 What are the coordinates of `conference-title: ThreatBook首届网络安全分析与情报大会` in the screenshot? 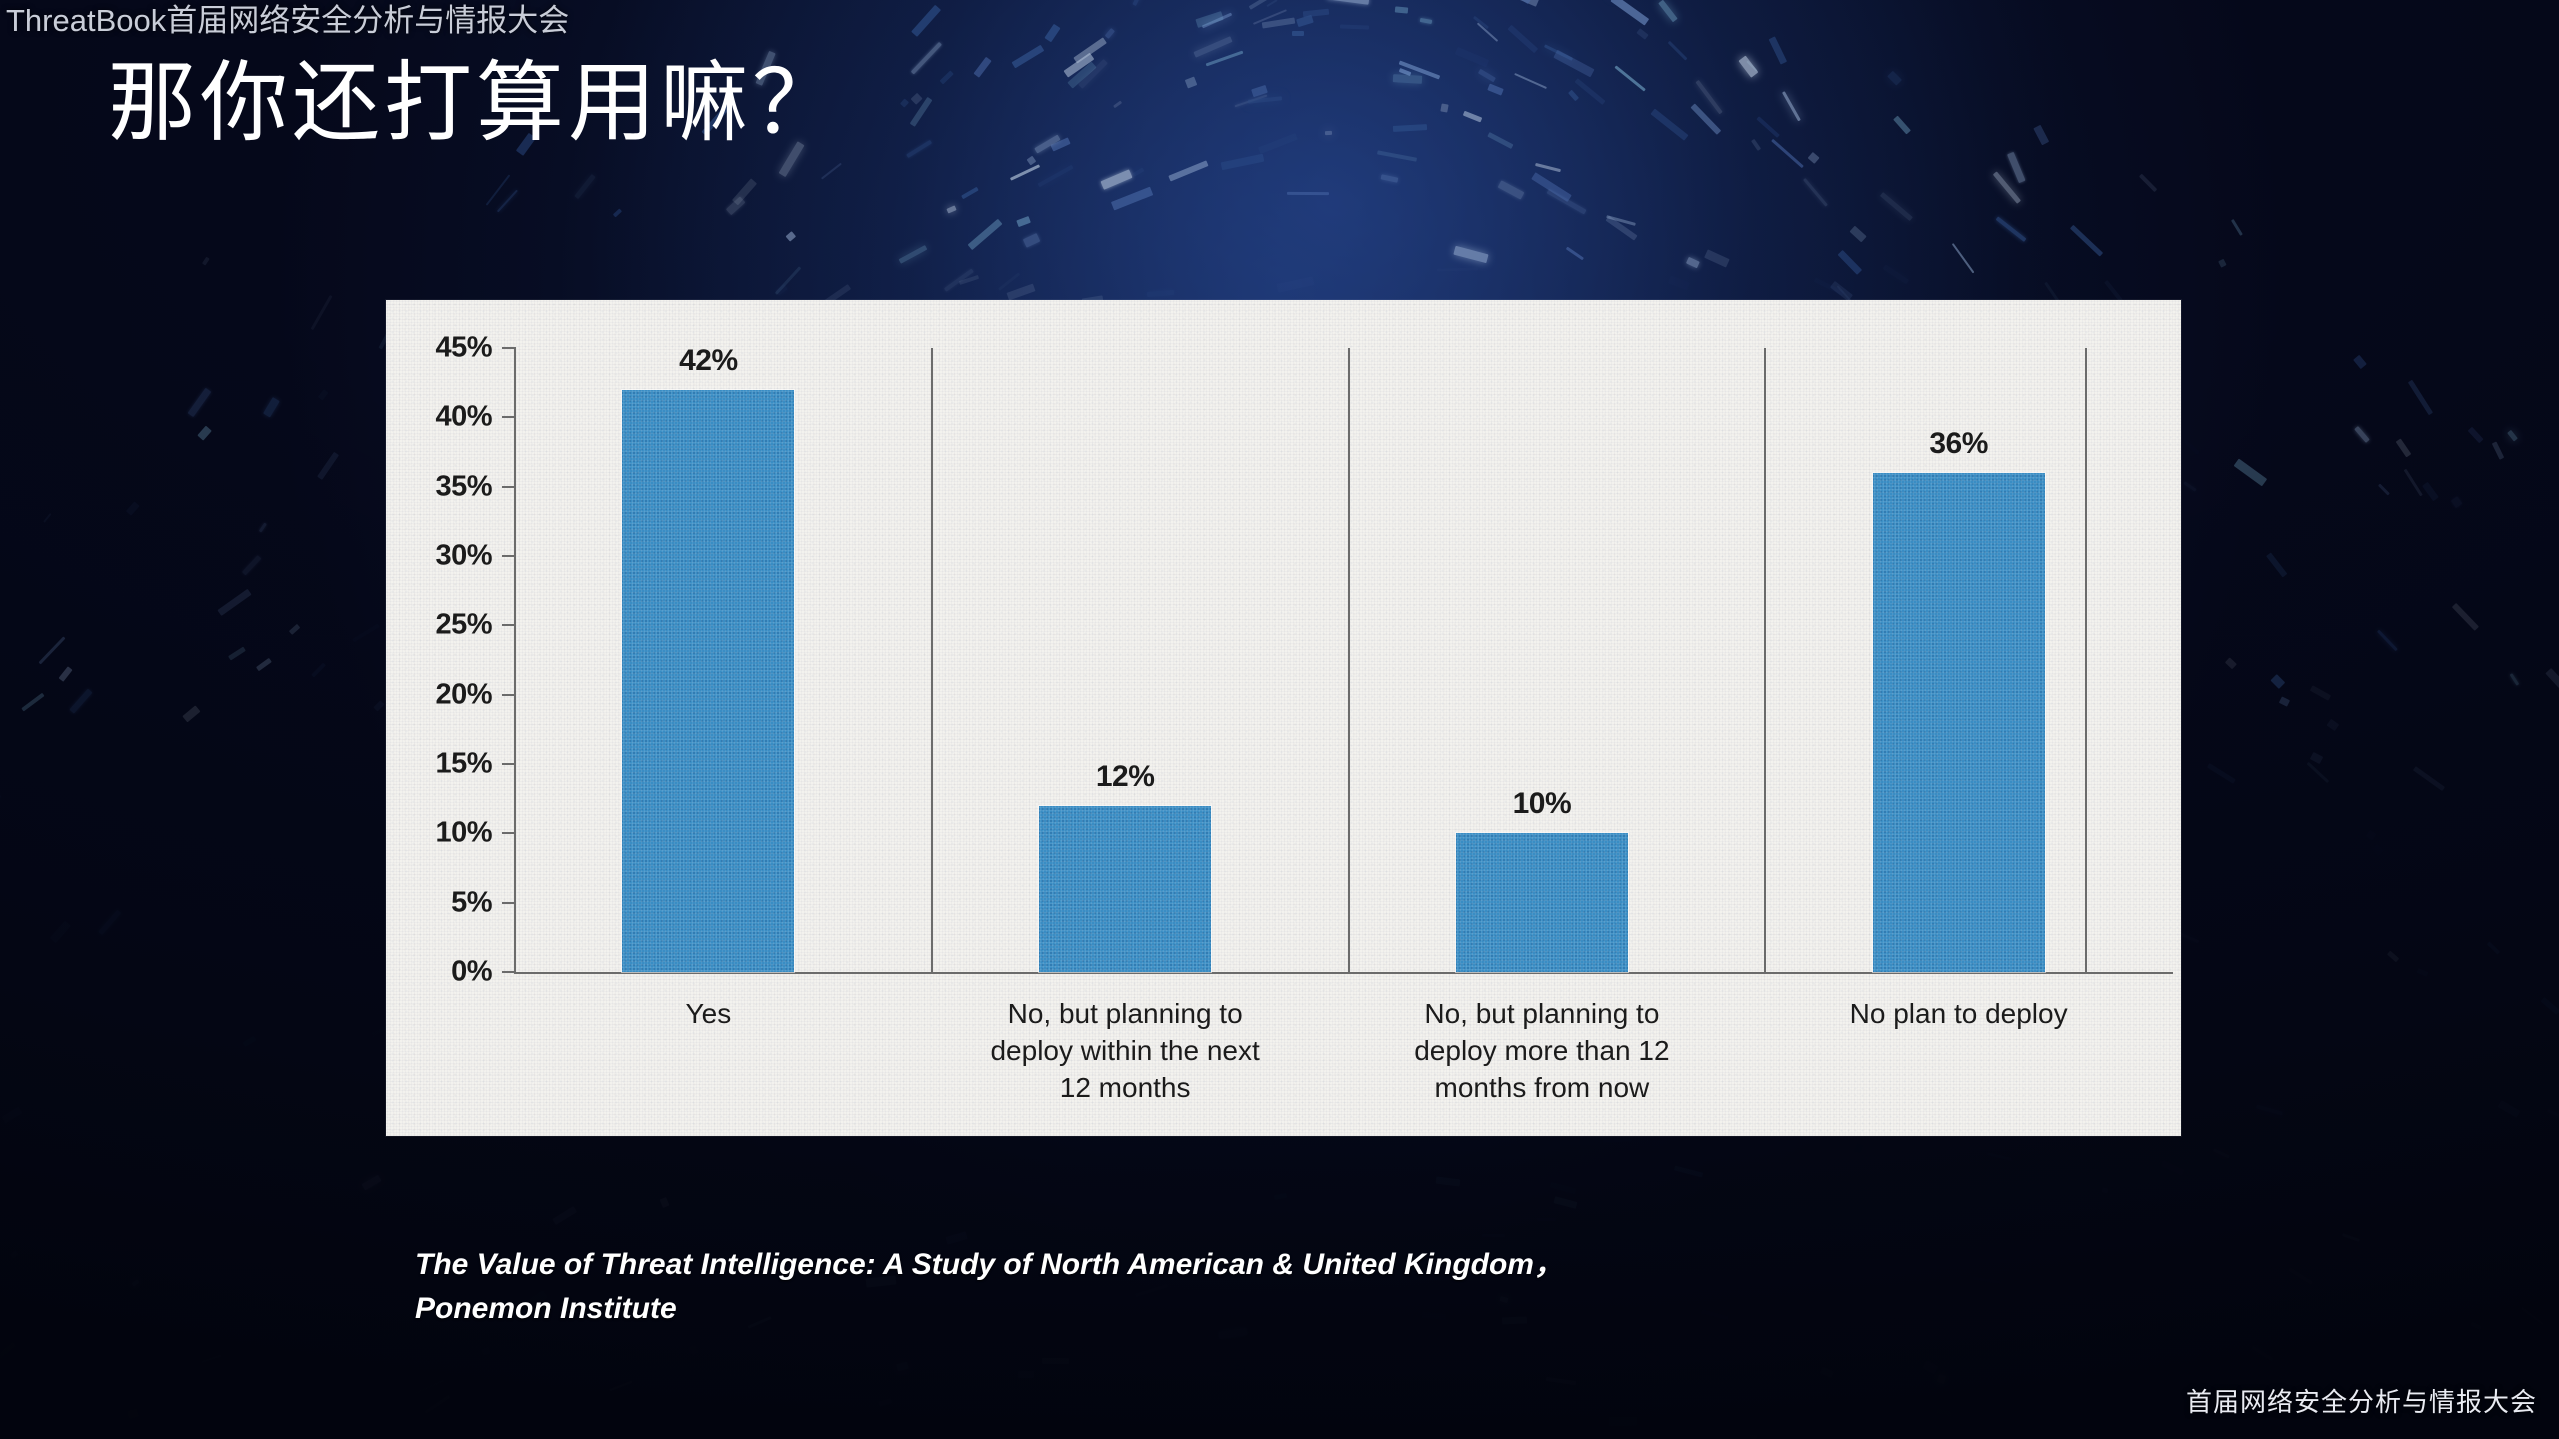 It's located at (288, 20).